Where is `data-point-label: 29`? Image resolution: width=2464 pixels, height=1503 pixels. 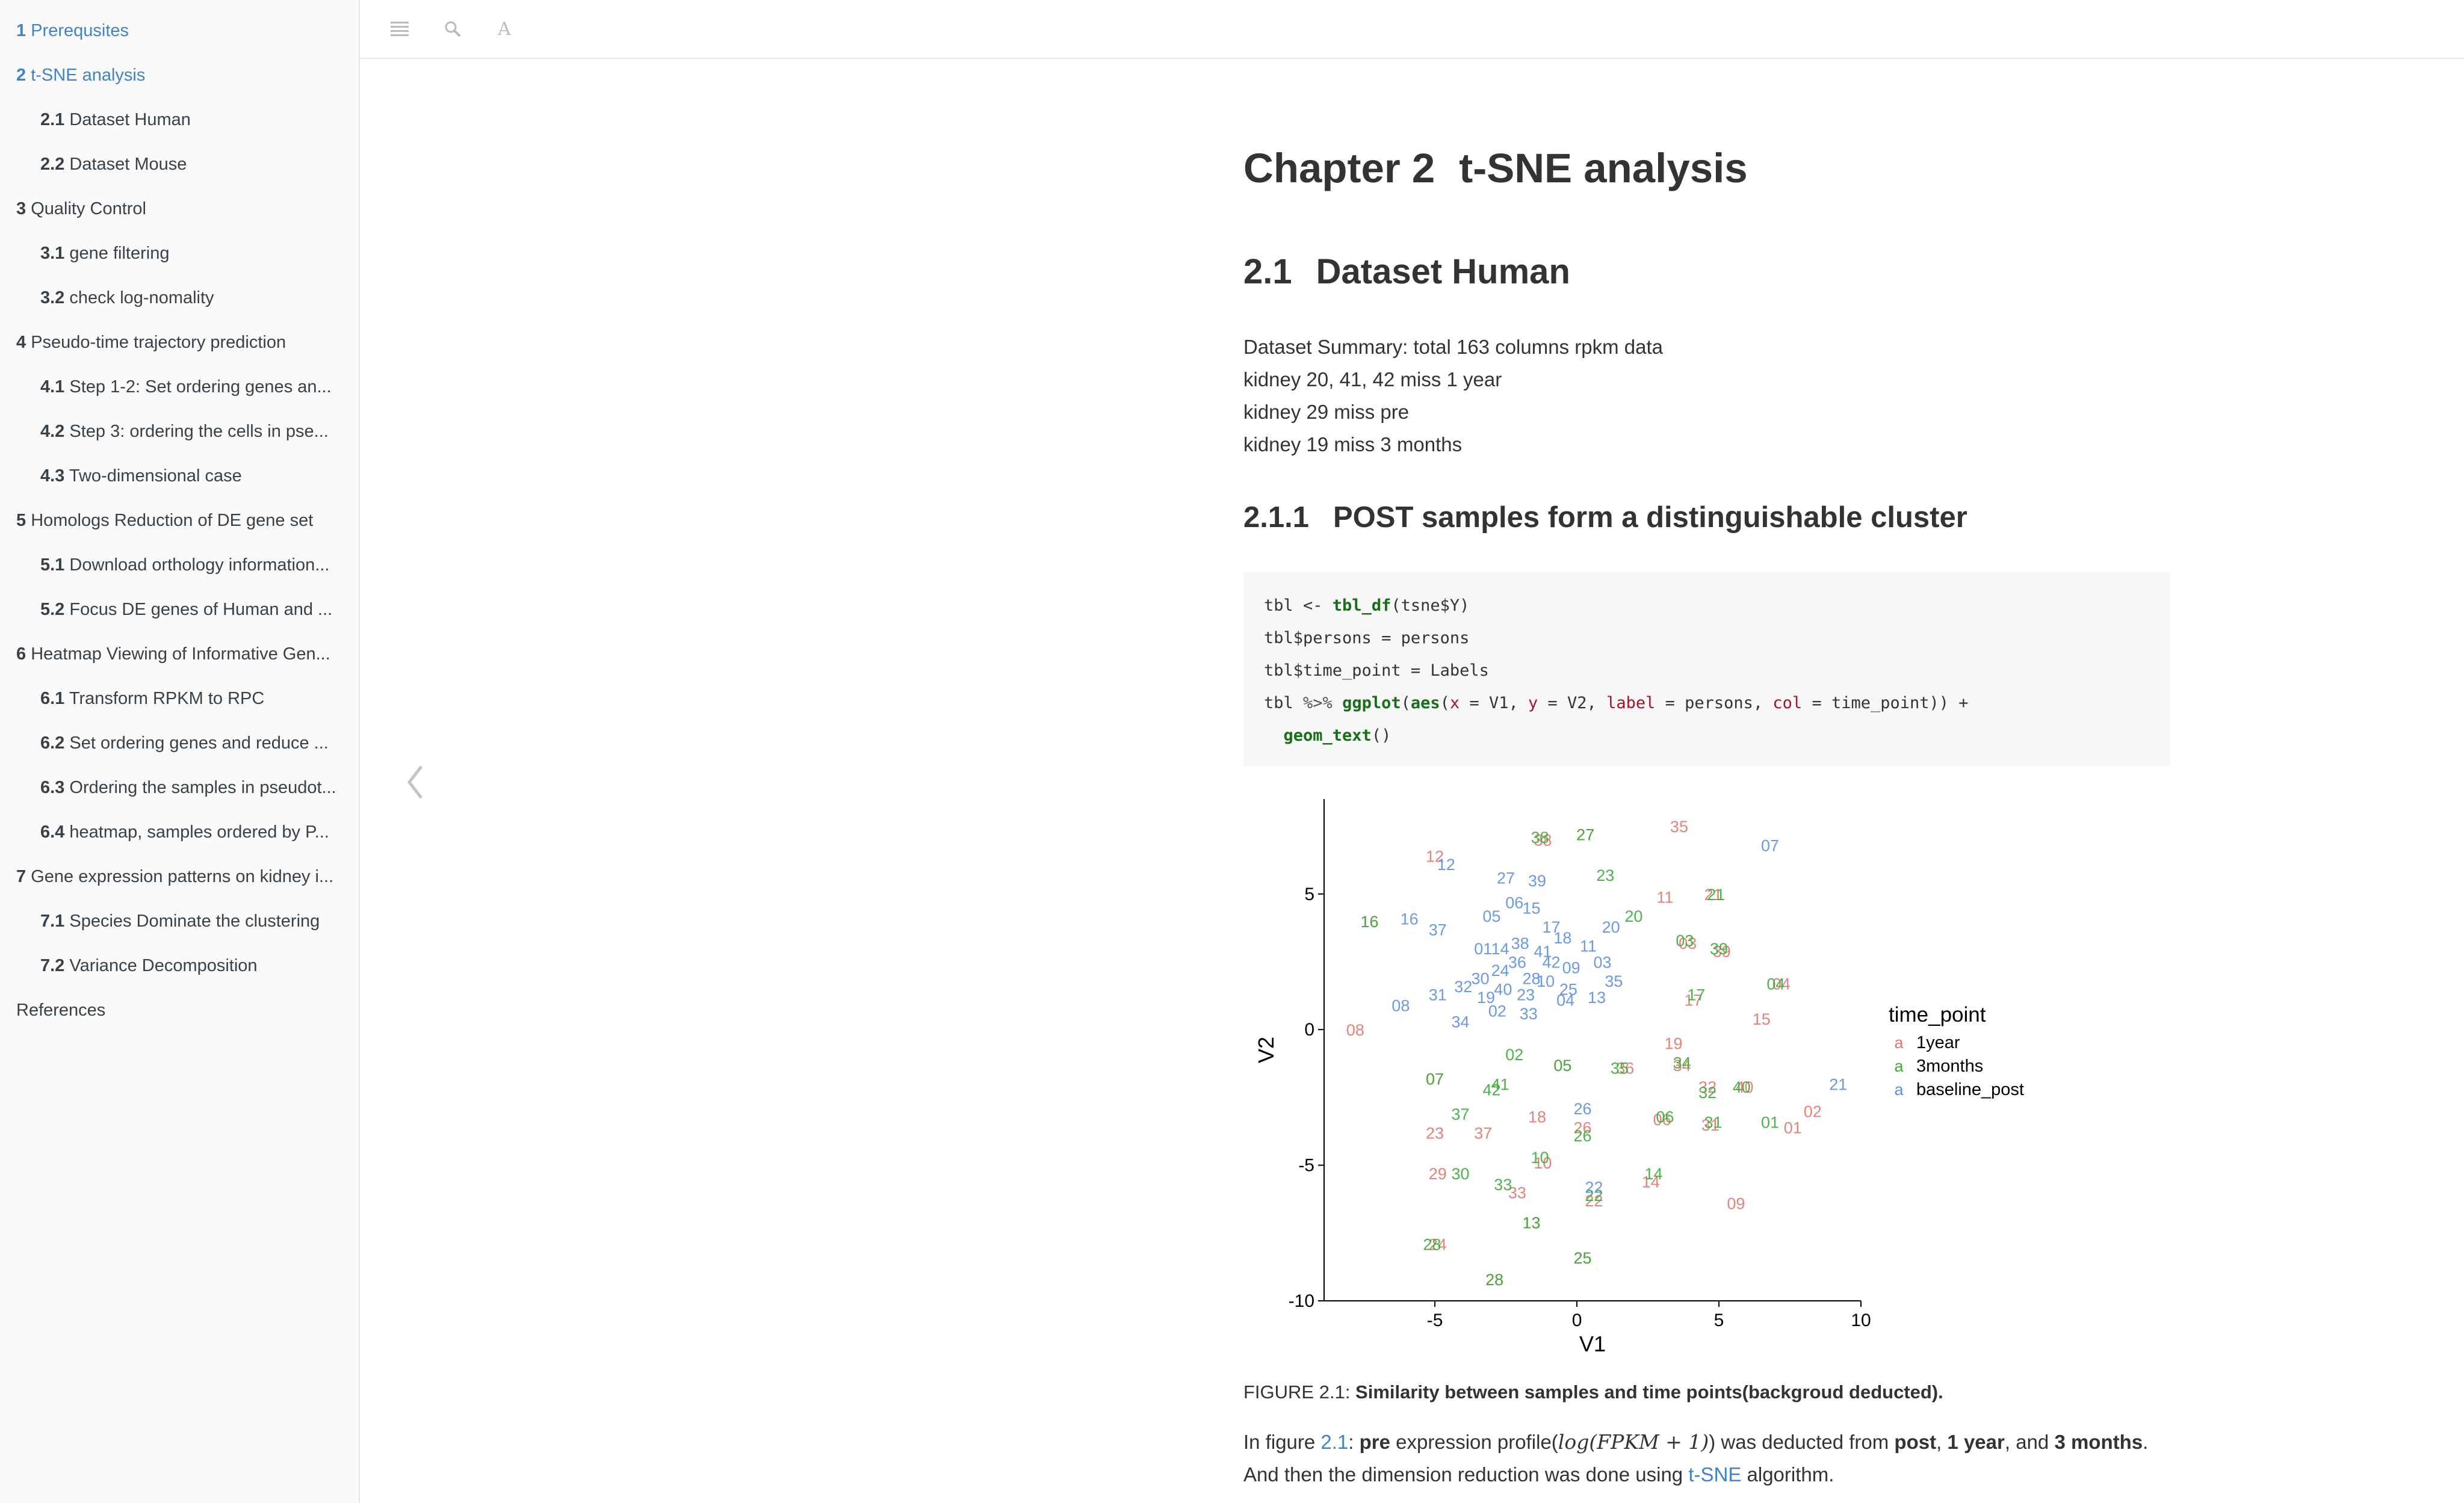
data-point-label: 29 is located at coordinates (1438, 1174).